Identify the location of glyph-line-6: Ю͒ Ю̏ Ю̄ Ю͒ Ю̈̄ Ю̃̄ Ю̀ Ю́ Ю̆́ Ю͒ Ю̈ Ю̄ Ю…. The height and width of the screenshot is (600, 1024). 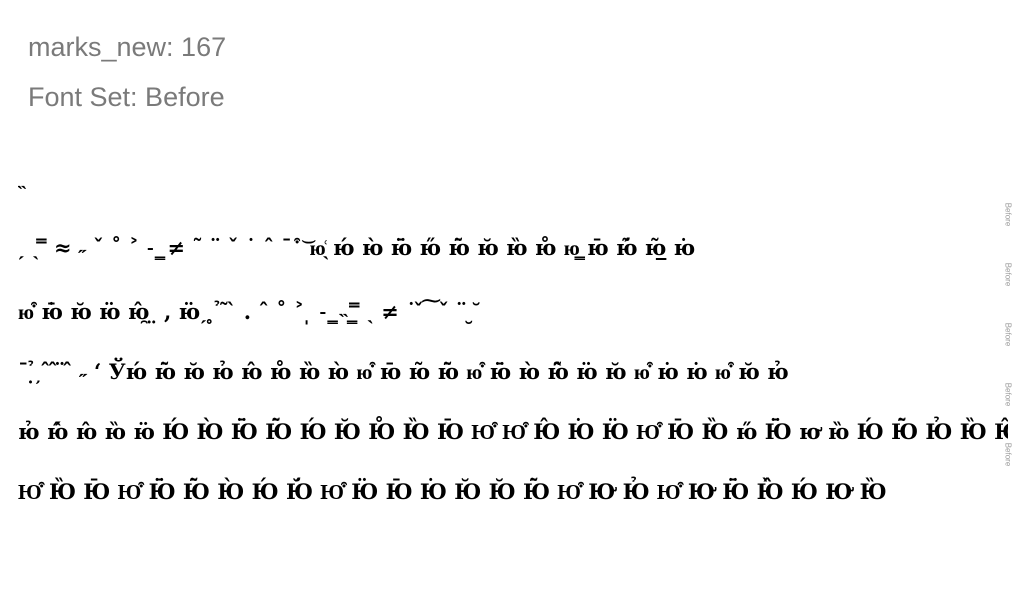
(452, 491).